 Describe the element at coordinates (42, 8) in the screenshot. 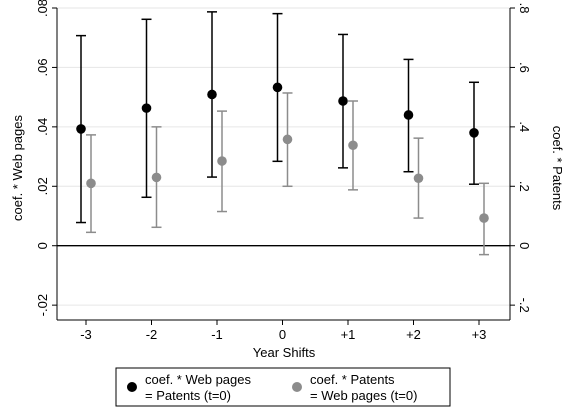

I see `left-tick-label-5: .08` at that location.